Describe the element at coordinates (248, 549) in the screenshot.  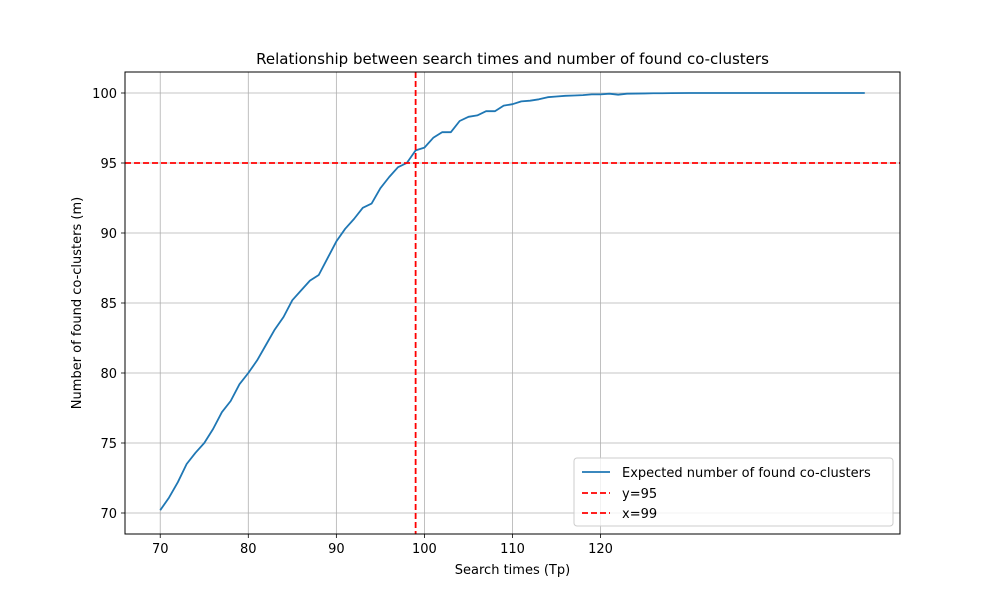
I see `x-tick-label: 80` at that location.